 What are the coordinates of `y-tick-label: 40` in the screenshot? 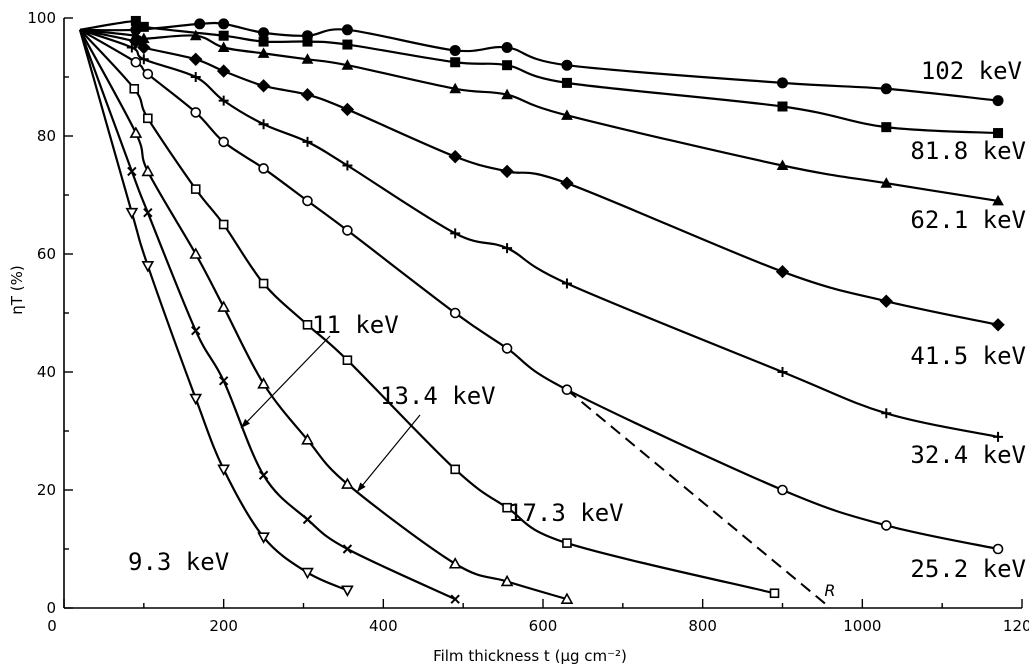 It's located at (46, 372).